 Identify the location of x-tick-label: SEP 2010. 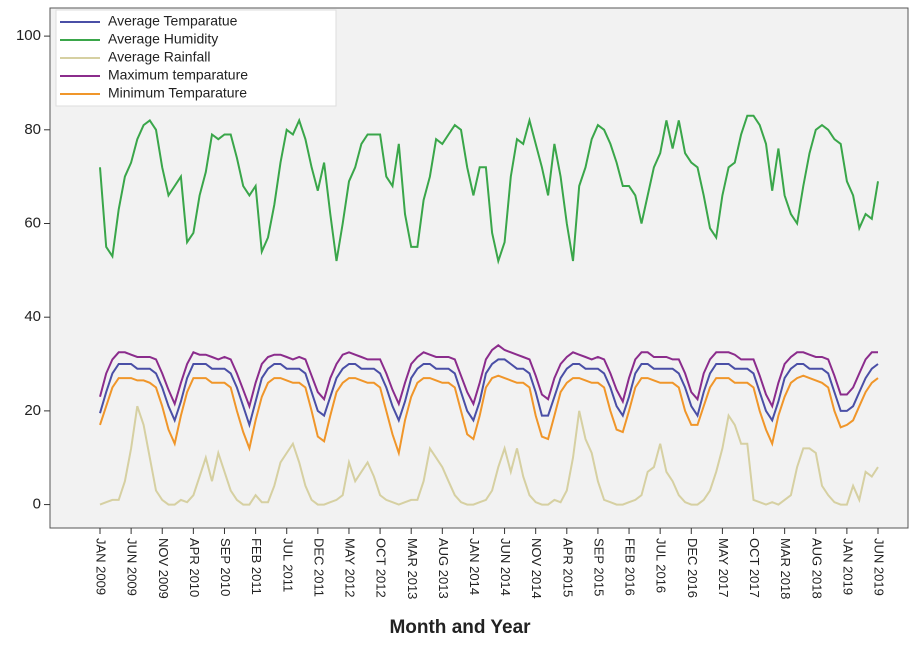
(225, 567).